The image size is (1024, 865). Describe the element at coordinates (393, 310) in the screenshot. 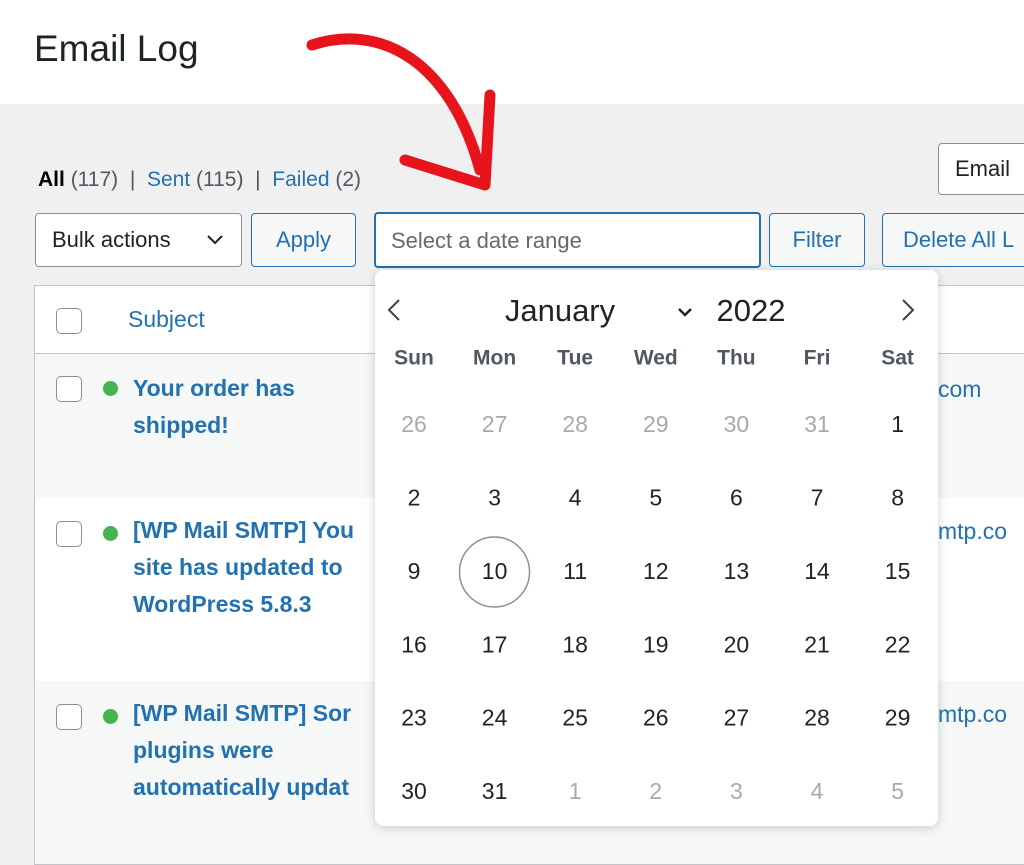

I see `prev-month` at that location.